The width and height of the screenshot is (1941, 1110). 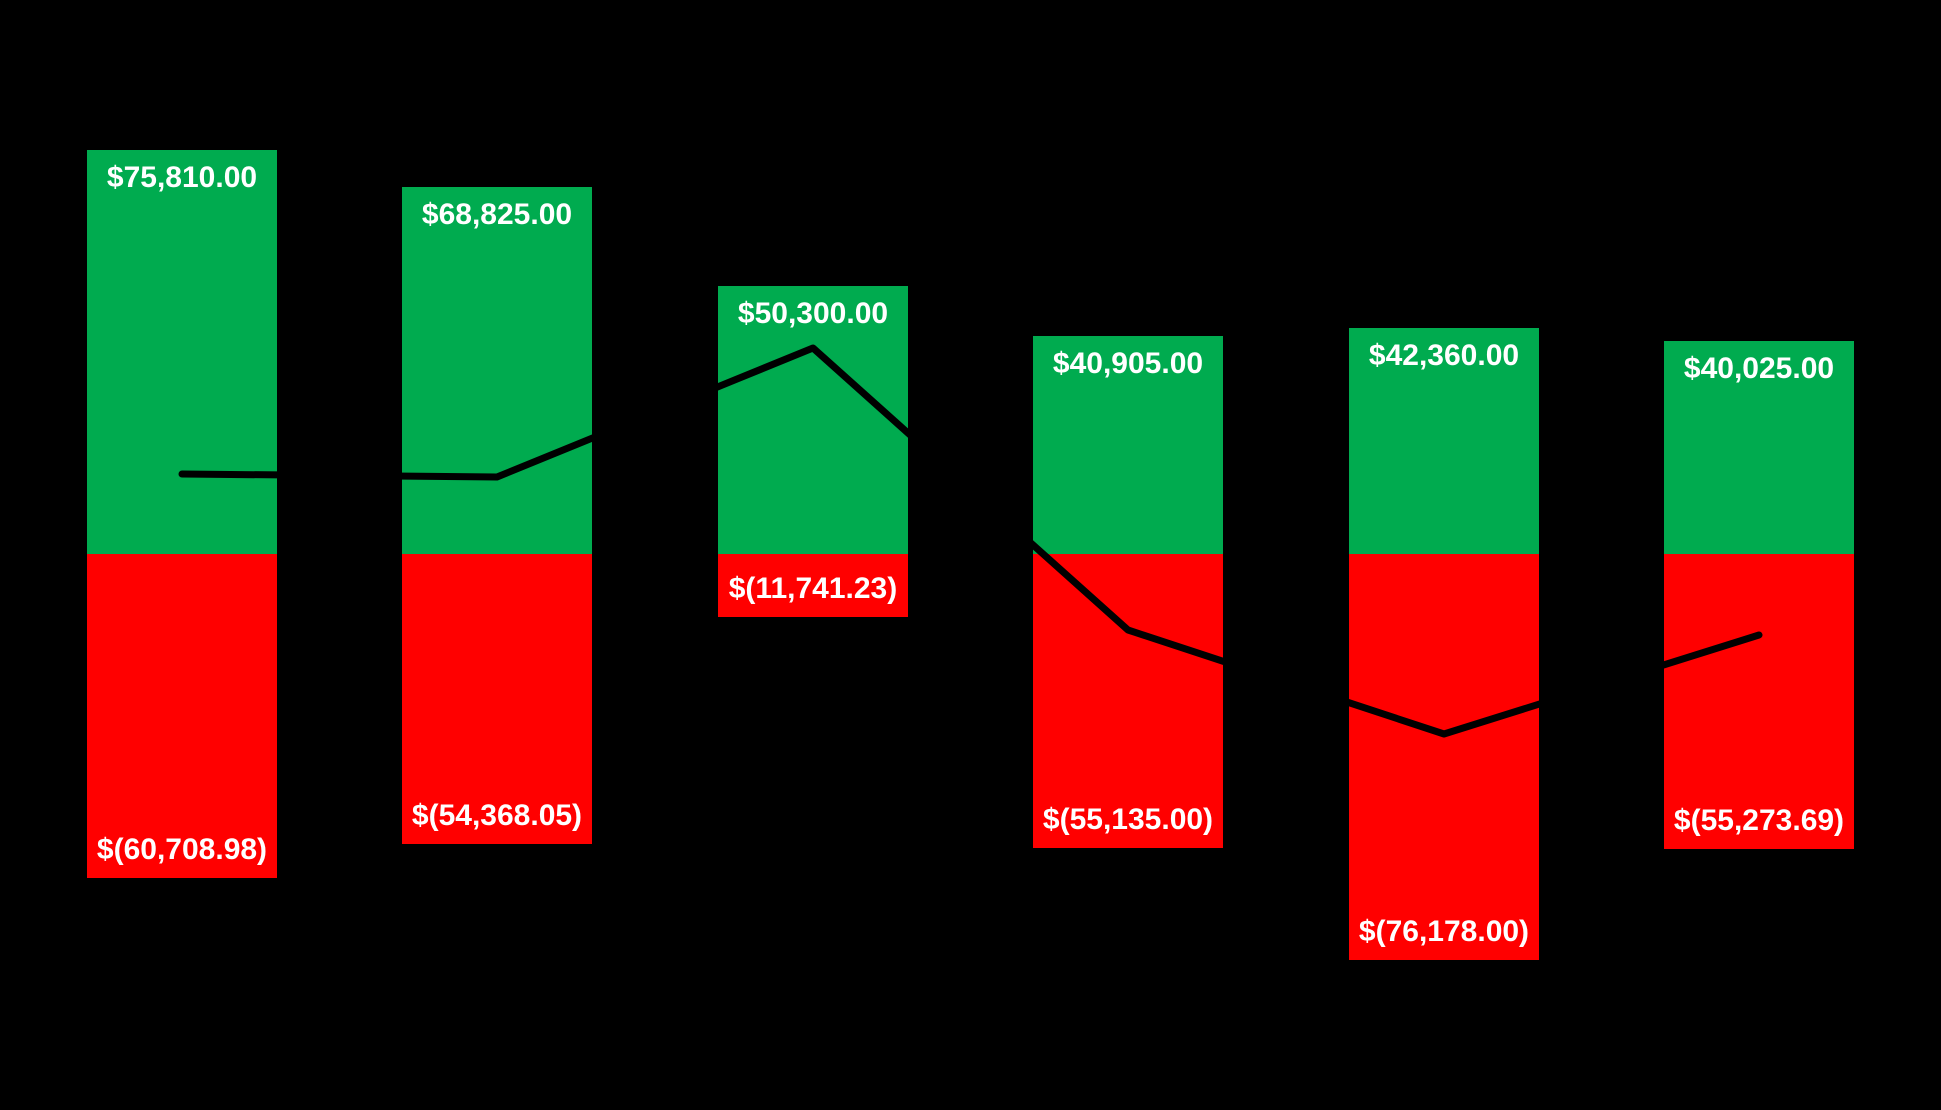 I want to click on positive-bar: $50,300.00, so click(x=813, y=420).